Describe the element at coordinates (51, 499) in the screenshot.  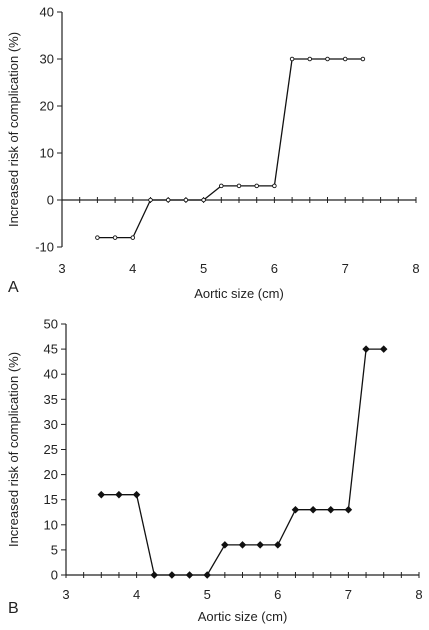
I see `y-tick-label: 15` at that location.